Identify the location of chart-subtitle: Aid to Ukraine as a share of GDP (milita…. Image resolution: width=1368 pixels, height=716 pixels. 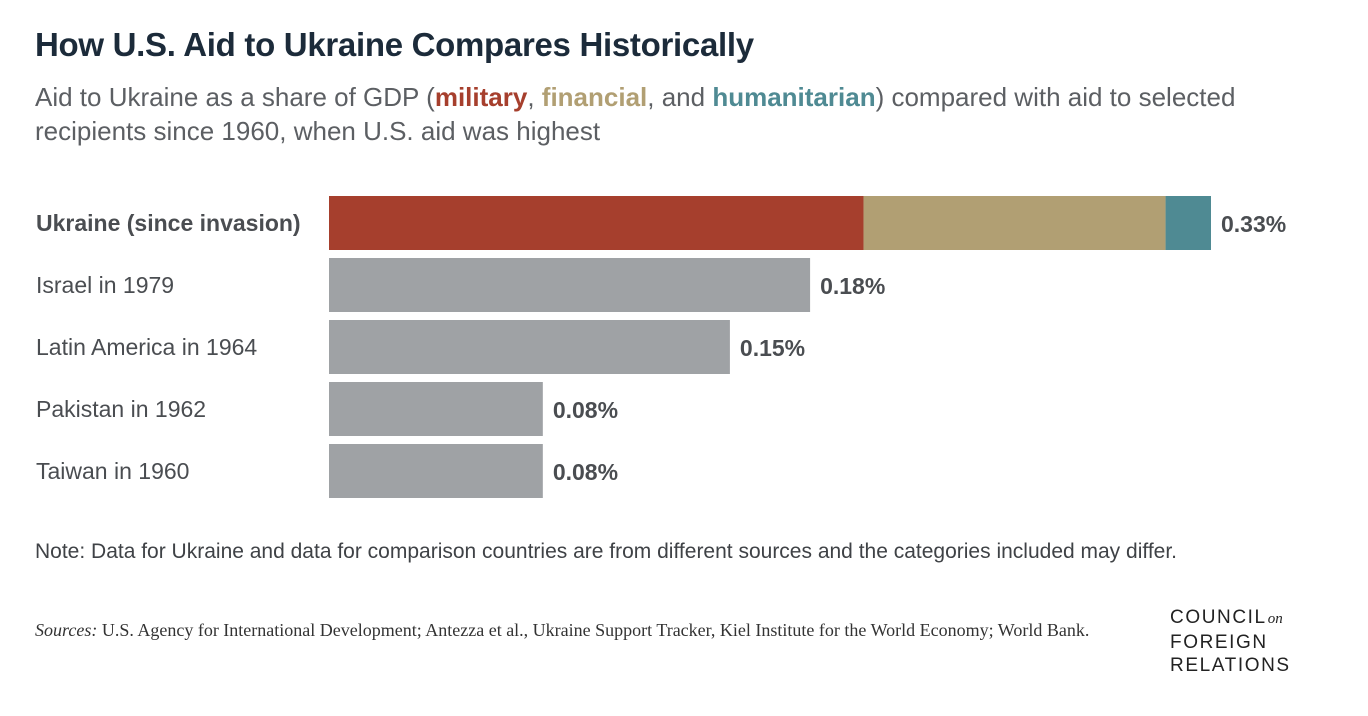
(675, 114).